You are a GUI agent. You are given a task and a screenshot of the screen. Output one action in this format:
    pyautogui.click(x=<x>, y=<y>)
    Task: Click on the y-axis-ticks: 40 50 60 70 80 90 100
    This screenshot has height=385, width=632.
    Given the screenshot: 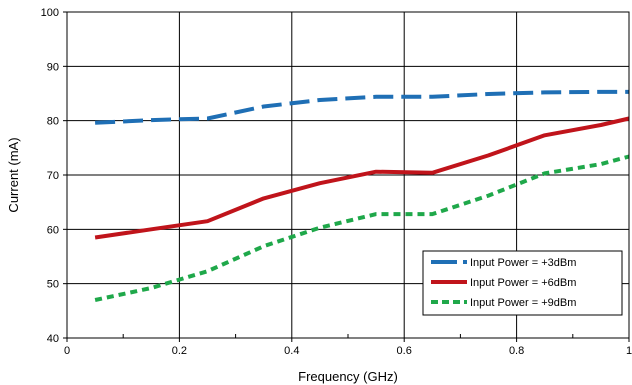 What is the action you would take?
    pyautogui.click(x=54, y=176)
    